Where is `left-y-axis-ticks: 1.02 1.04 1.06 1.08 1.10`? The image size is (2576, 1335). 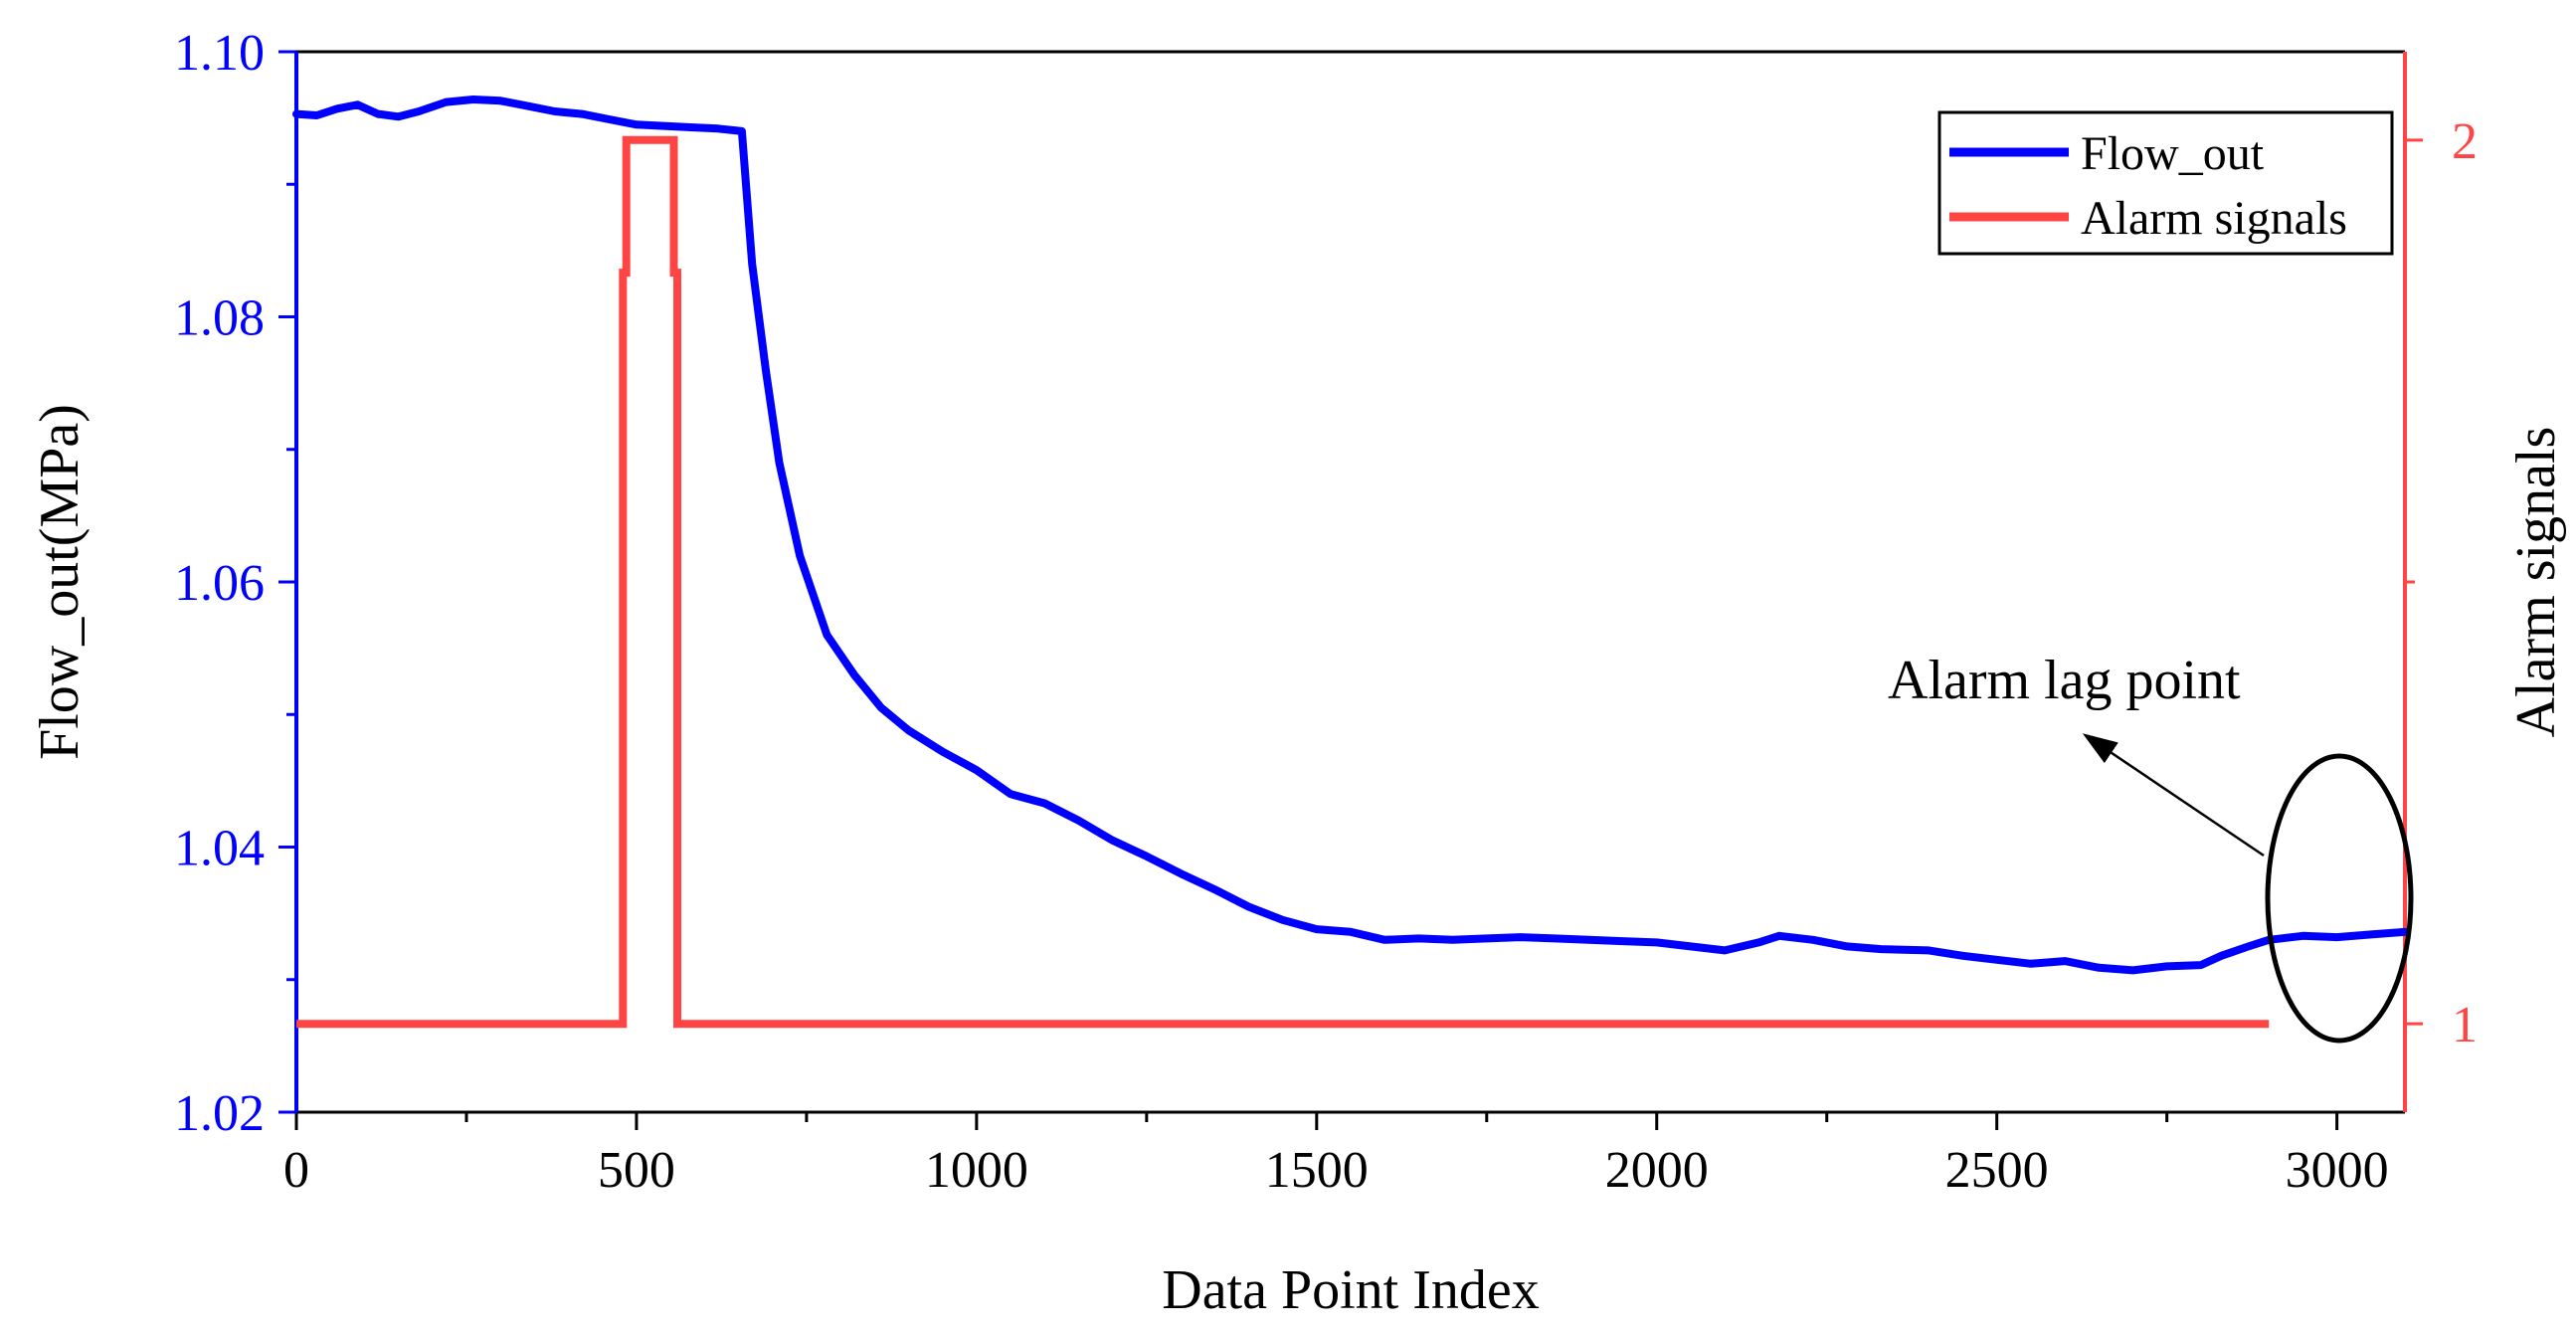 left-y-axis-ticks: 1.02 1.04 1.06 1.08 1.10 is located at coordinates (235, 583).